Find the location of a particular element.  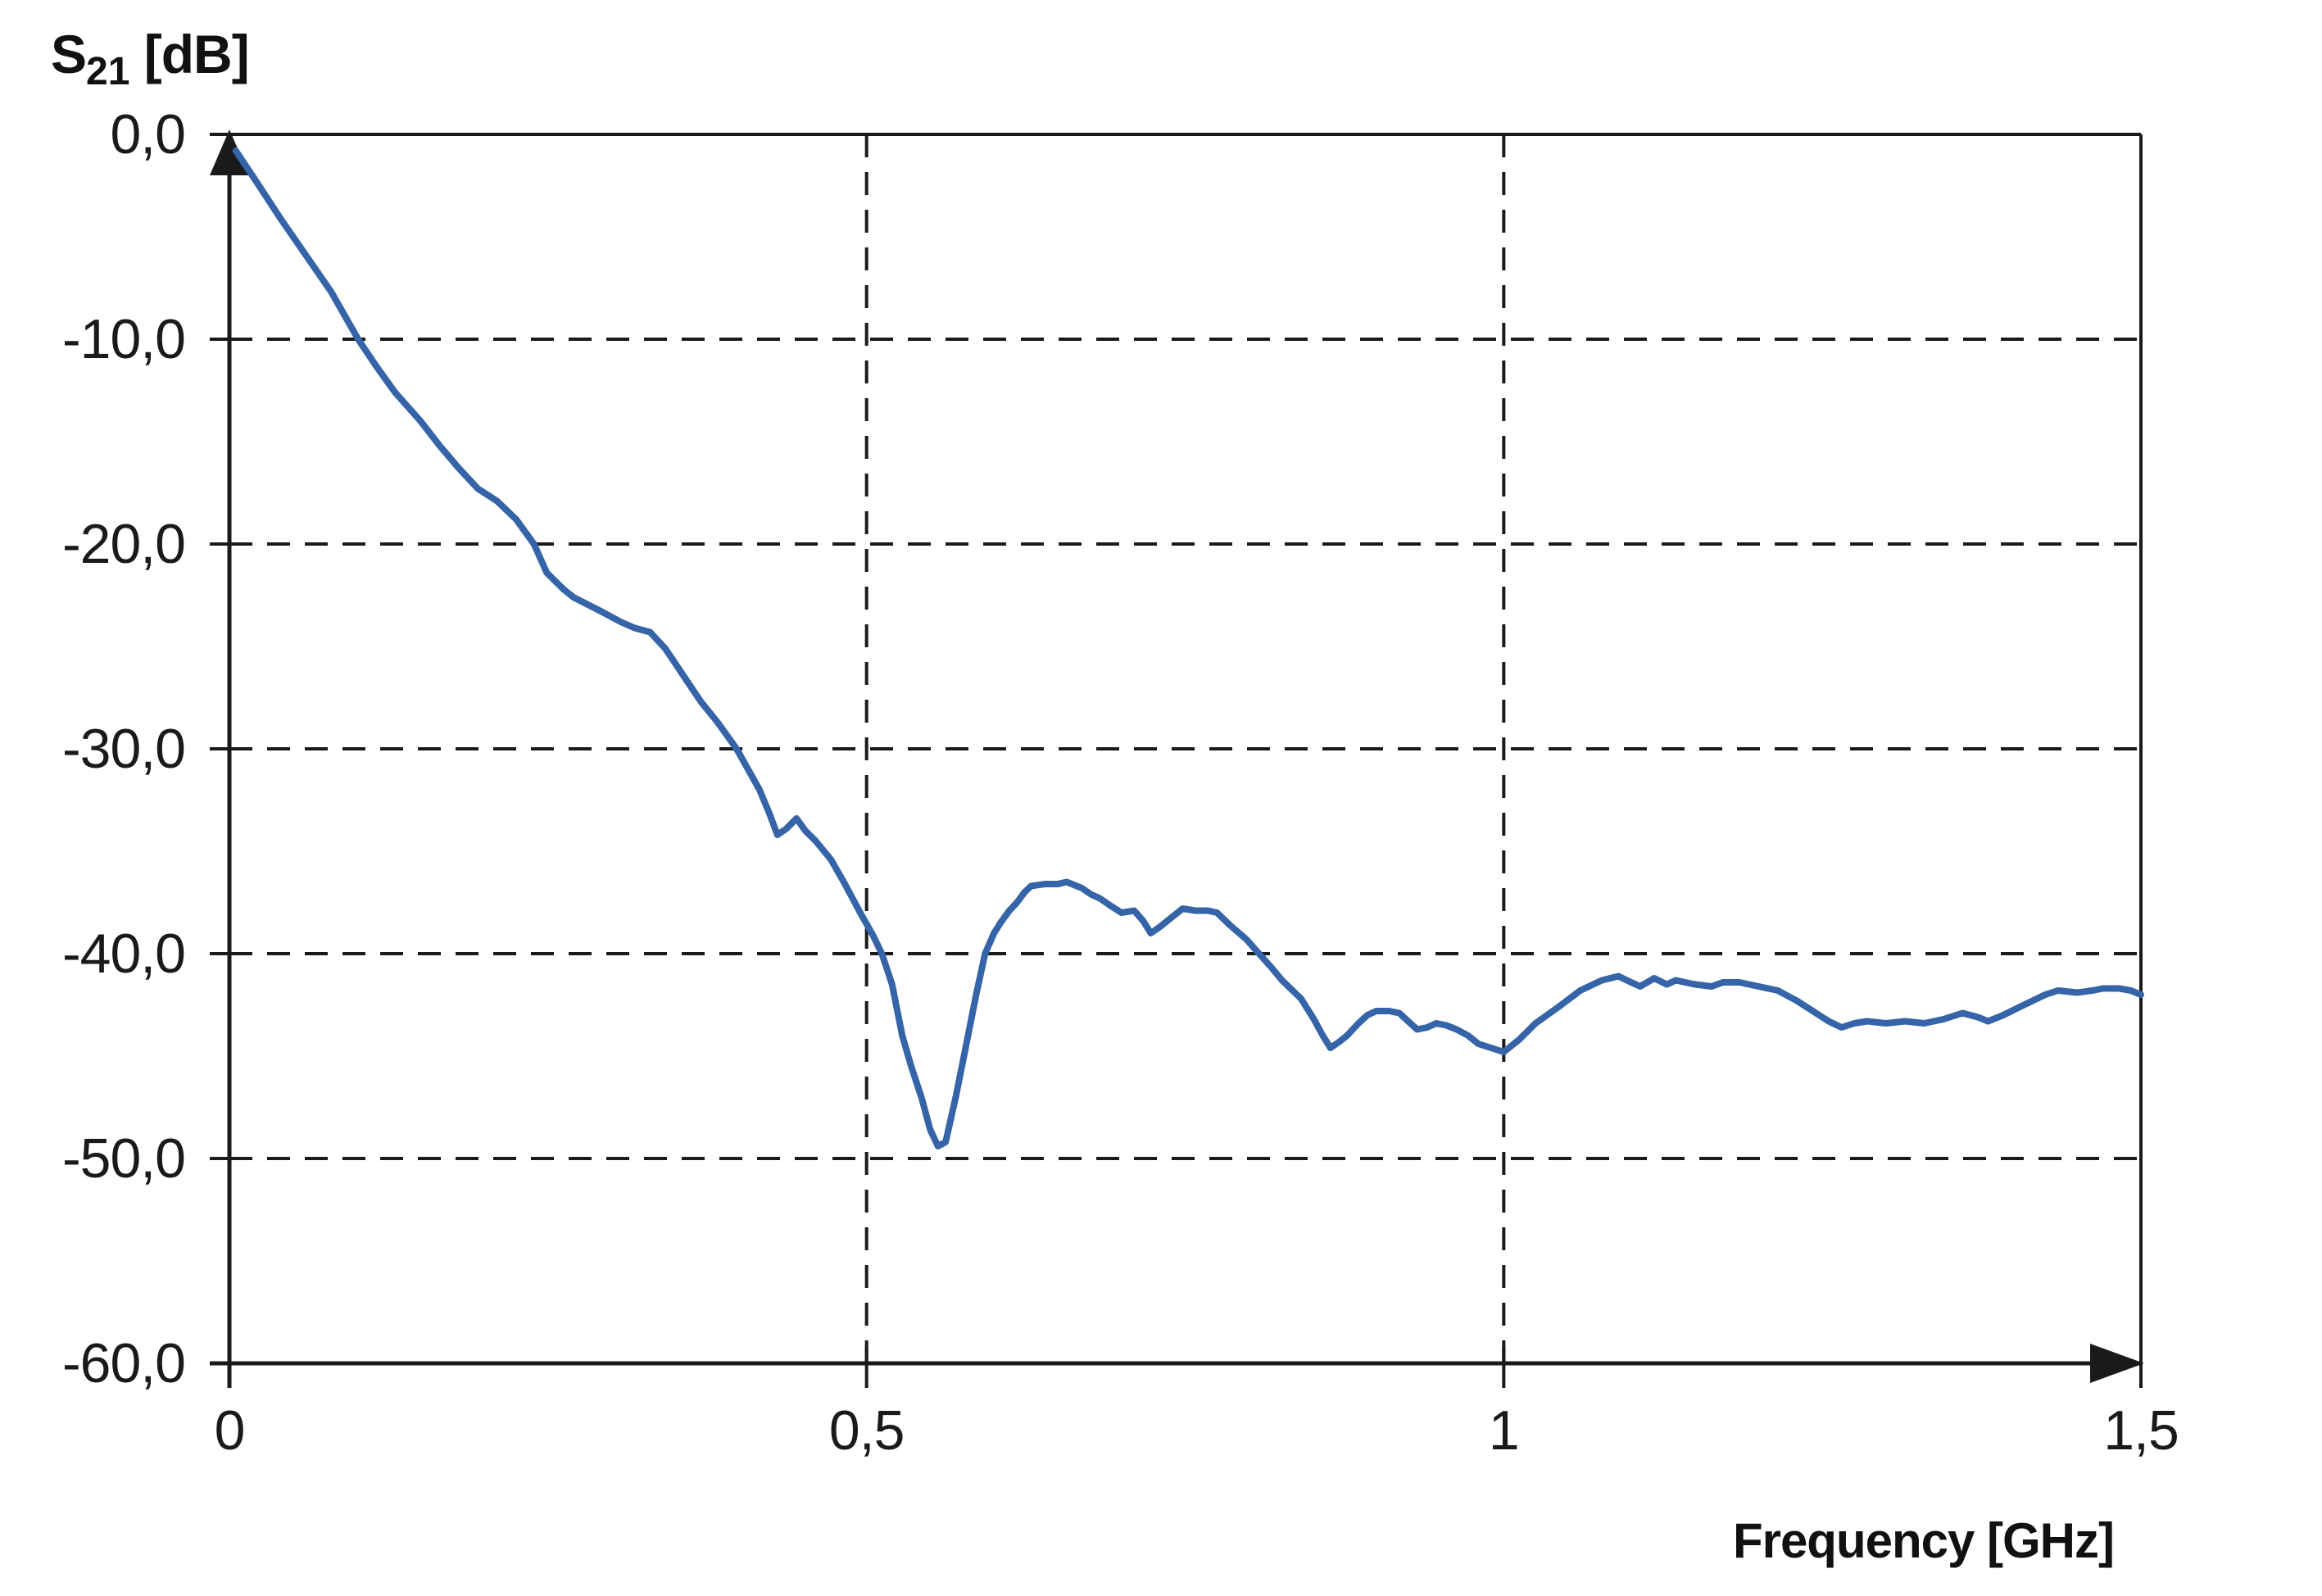

y-tick-label: -50,0 is located at coordinates (124, 1158).